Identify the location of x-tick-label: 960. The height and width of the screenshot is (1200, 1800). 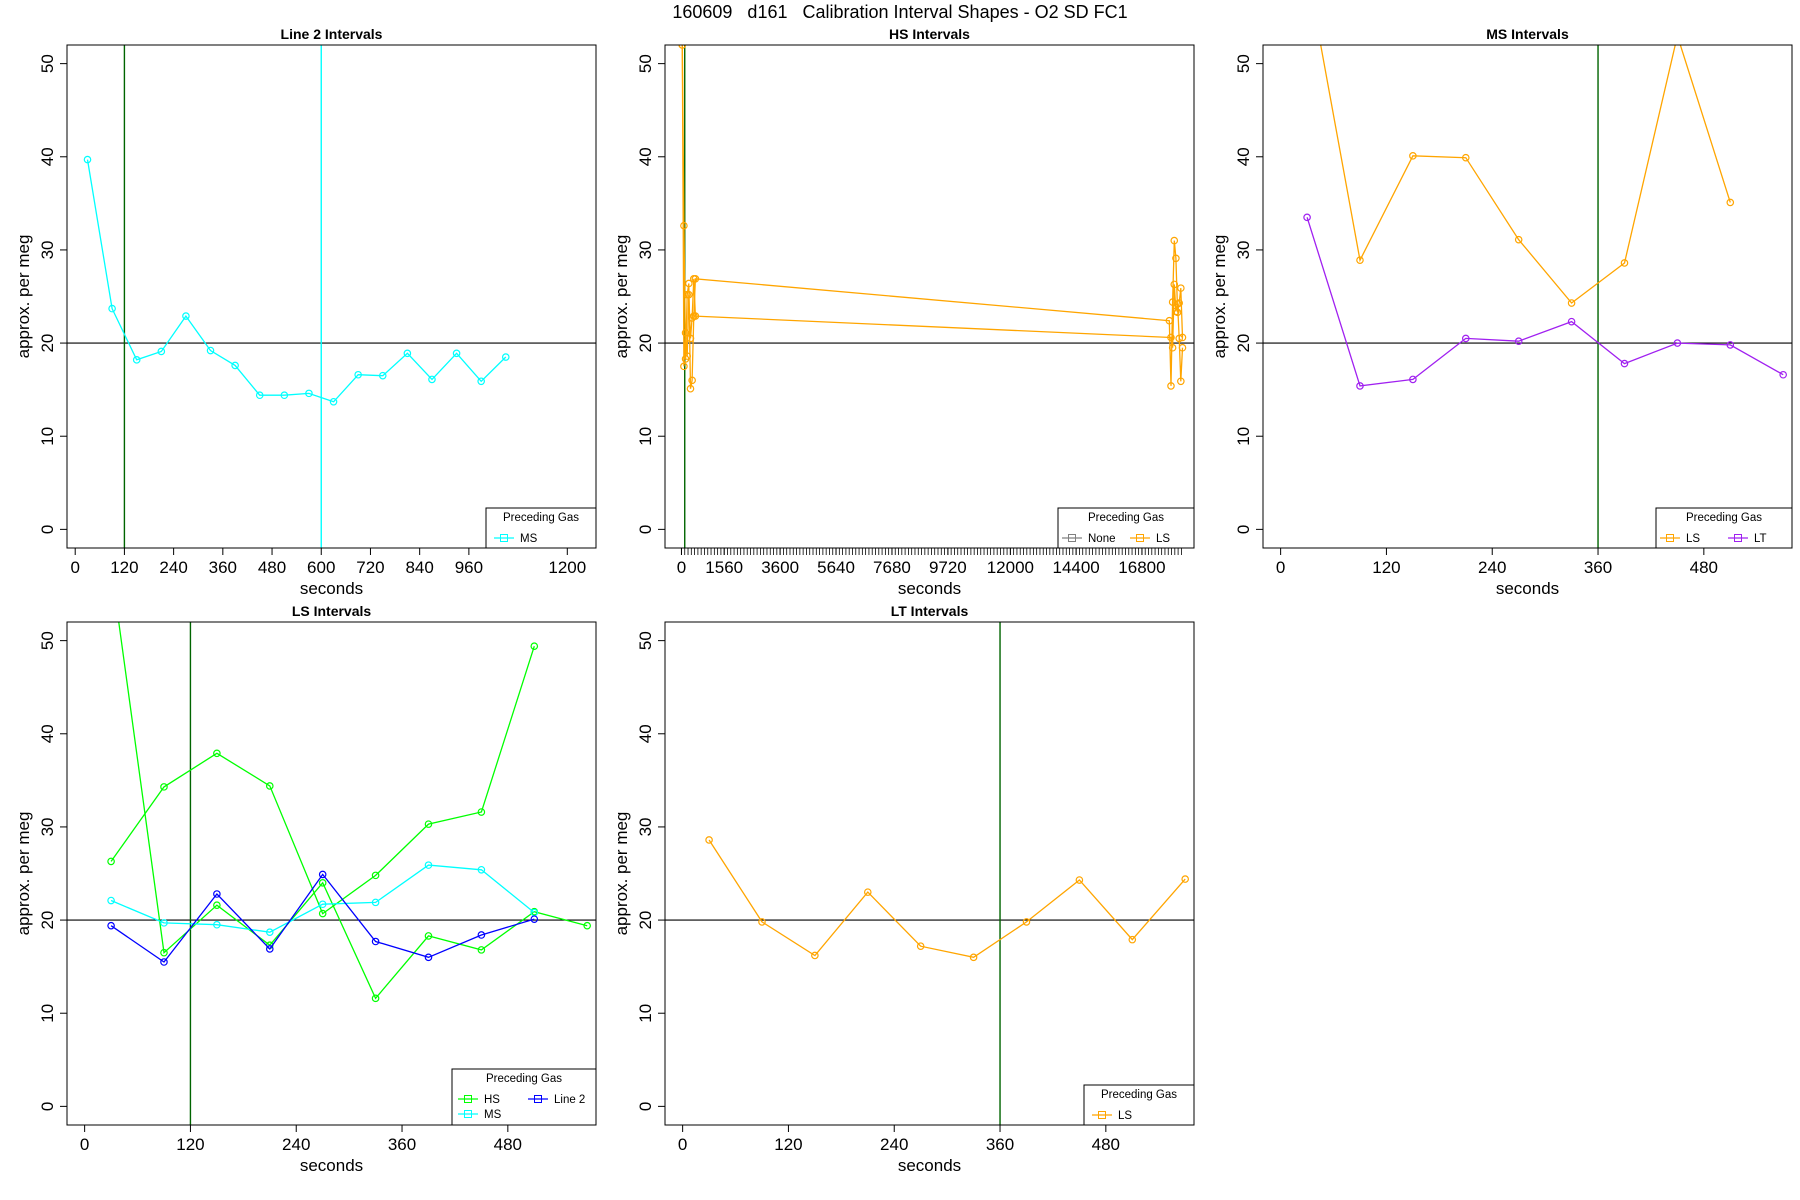
(469, 567).